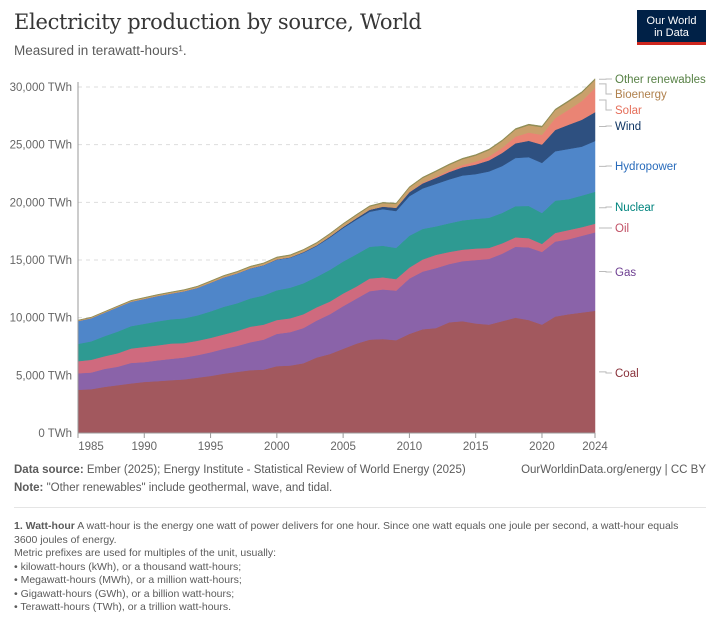 Image resolution: width=720 pixels, height=623 pixels. Describe the element at coordinates (635, 208) in the screenshot. I see `series-label-nuclear: Nuclear` at that location.